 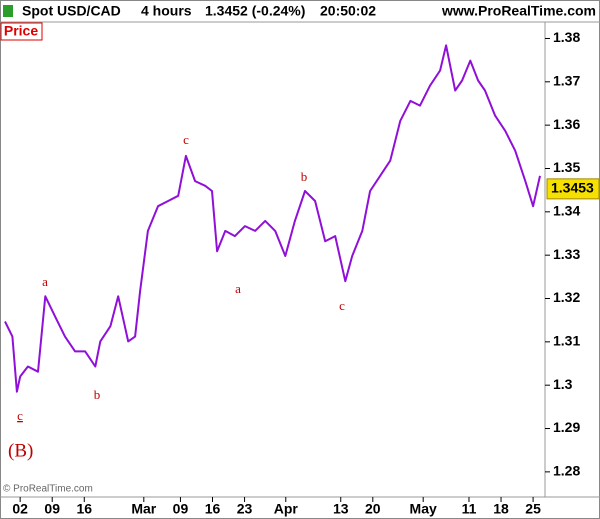 I want to click on x-tick-label: May, so click(x=423, y=509).